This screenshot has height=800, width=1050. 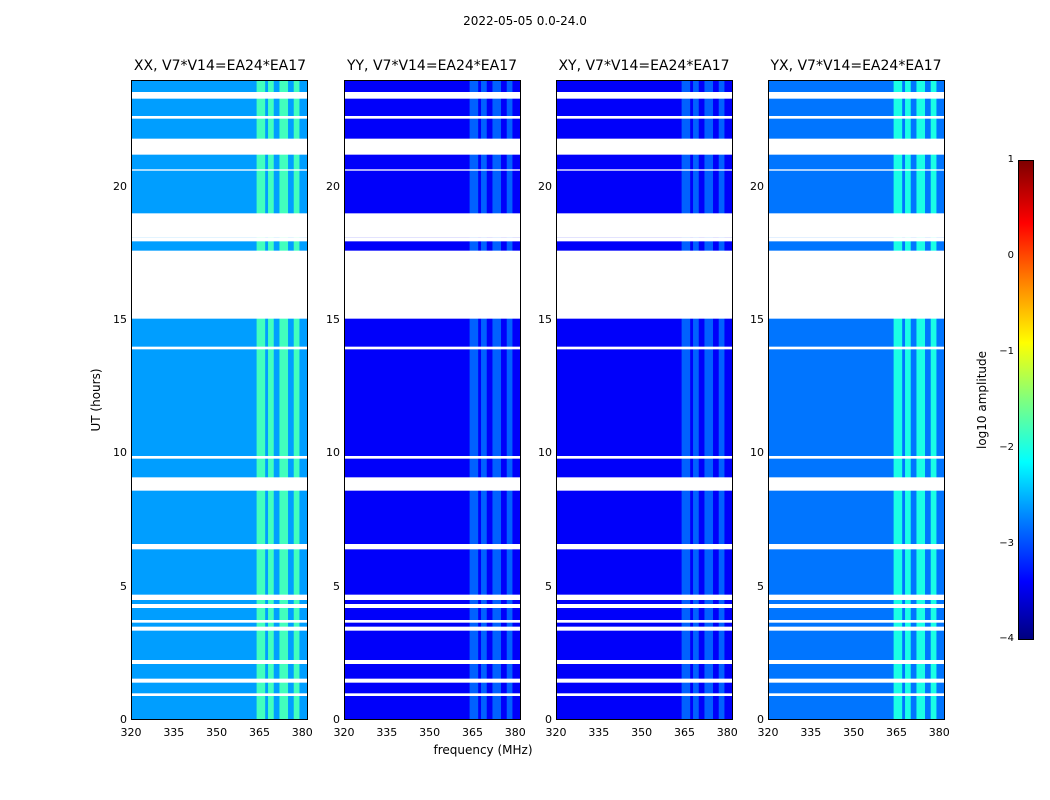 I want to click on colorbar-tick: 0, so click(x=1010, y=255).